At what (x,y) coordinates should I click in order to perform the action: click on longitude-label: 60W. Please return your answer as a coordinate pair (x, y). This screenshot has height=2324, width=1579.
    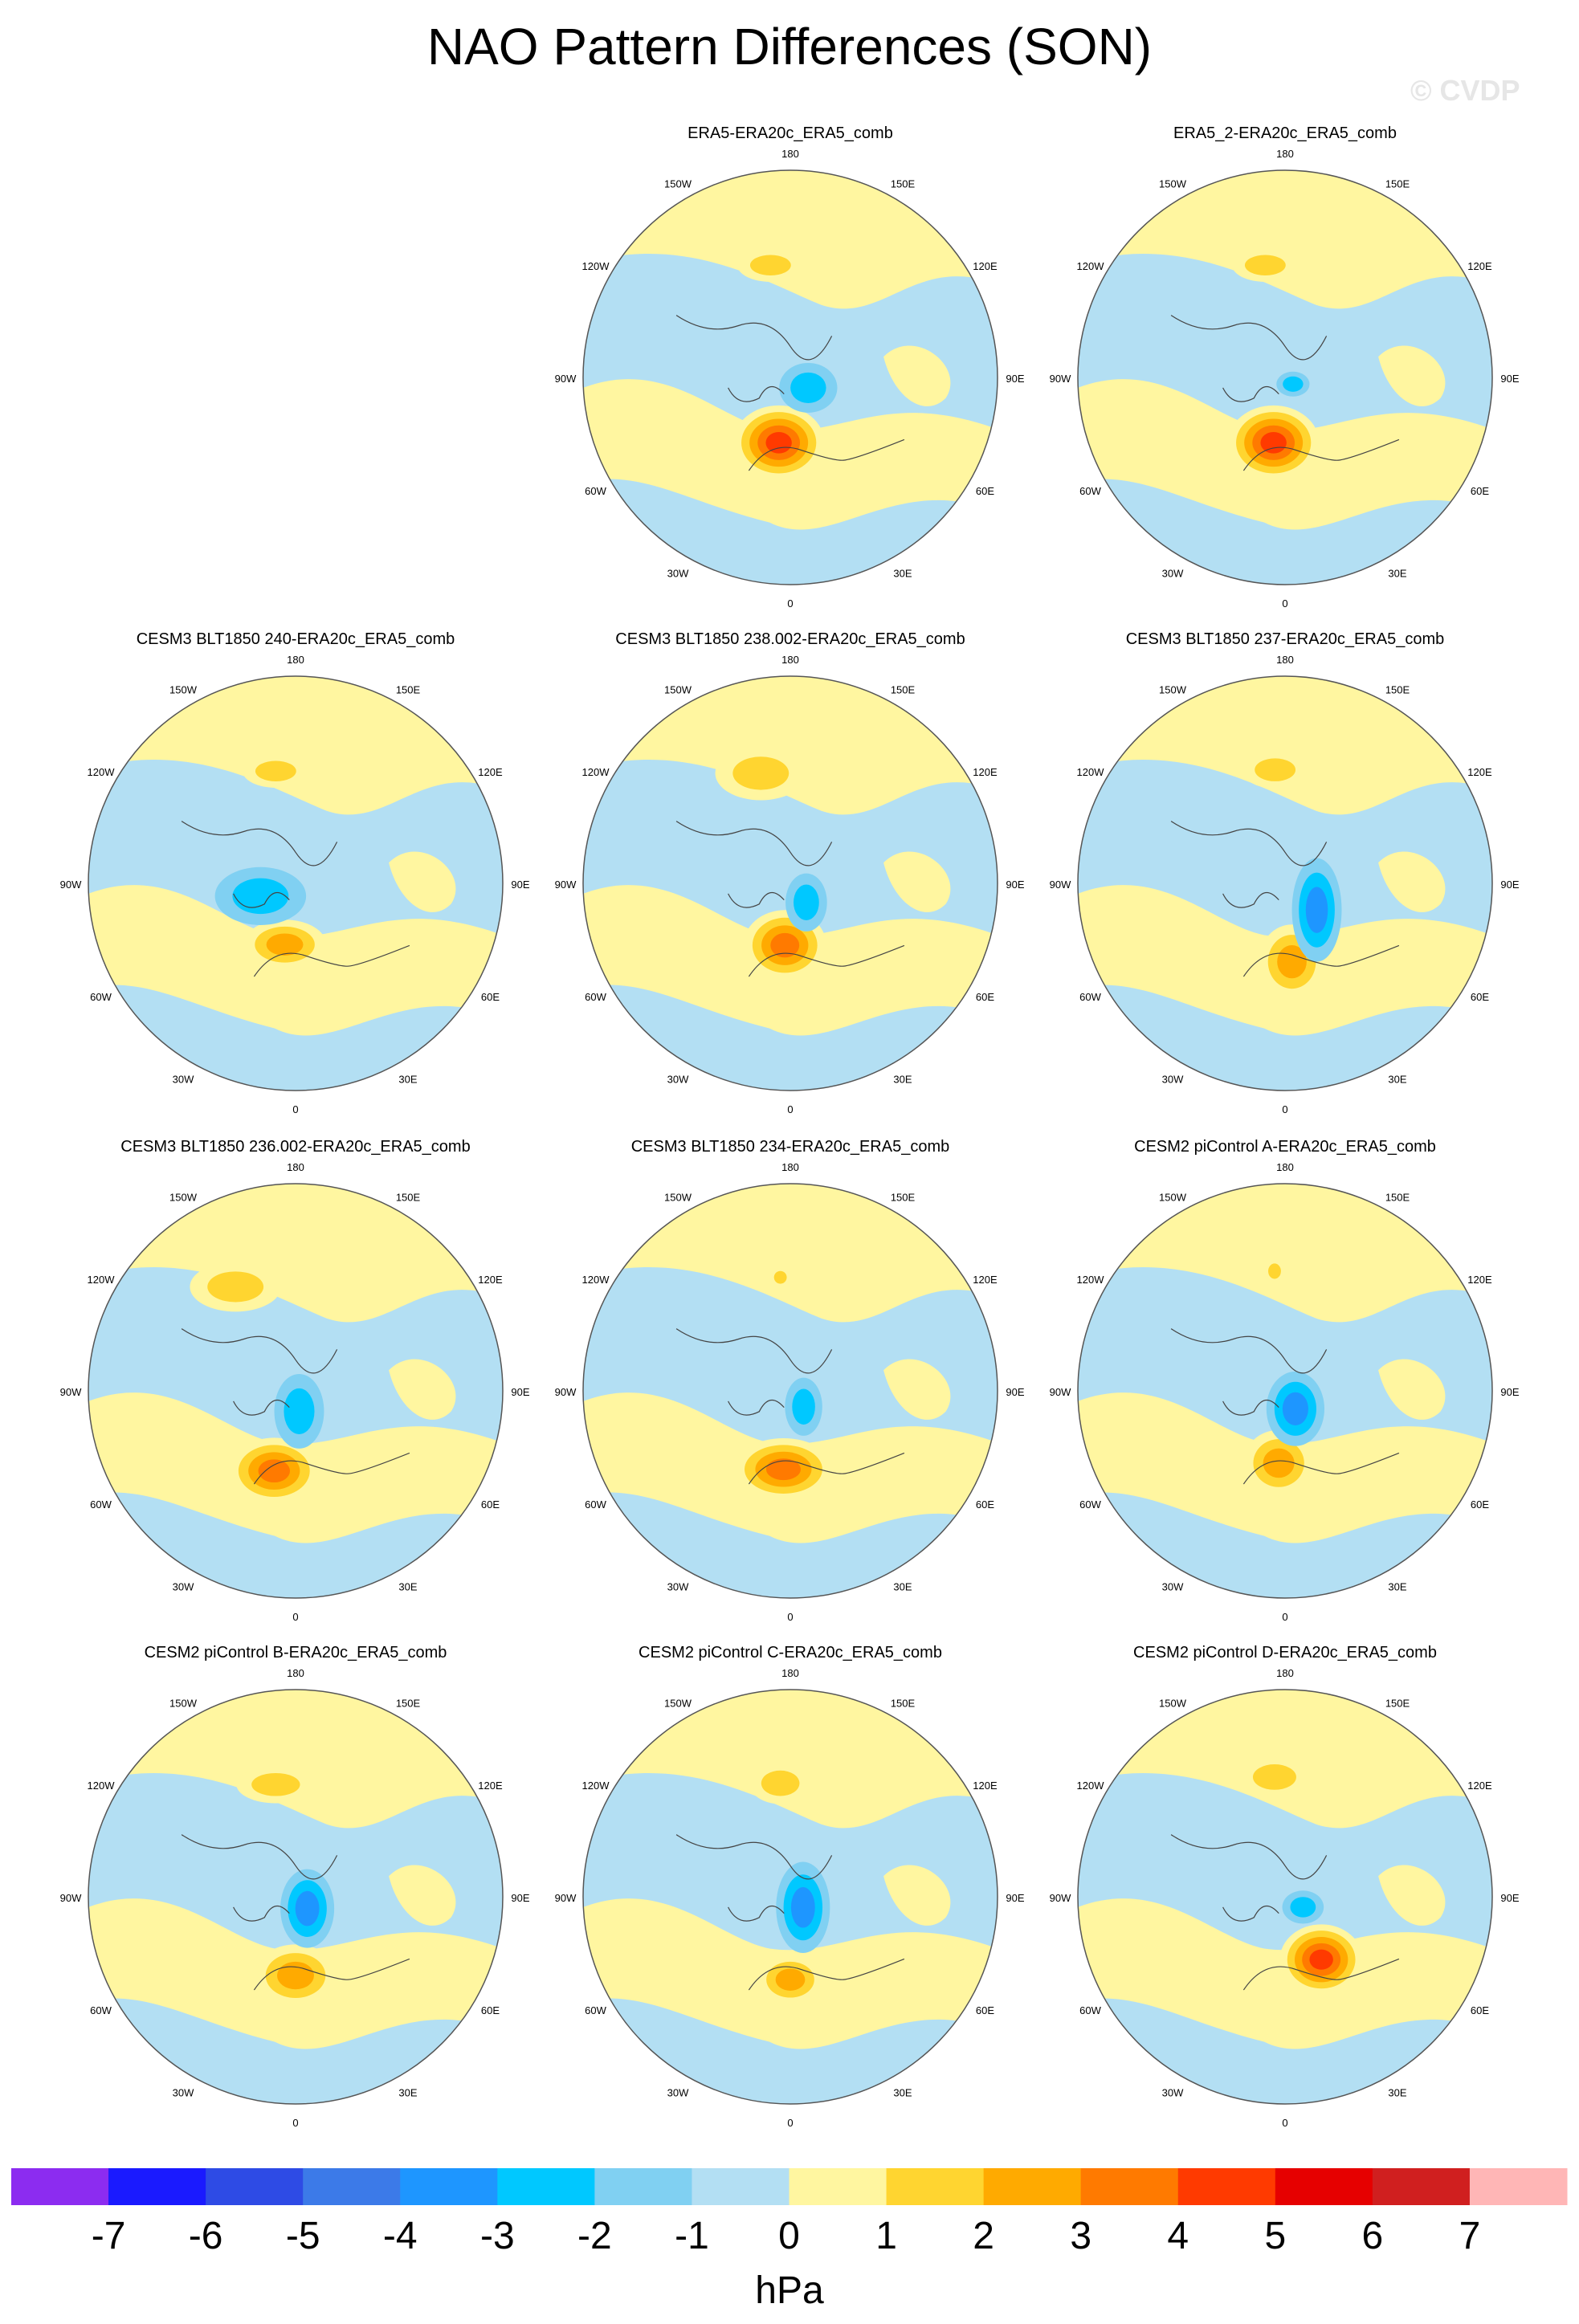
    Looking at the image, I should click on (595, 1504).